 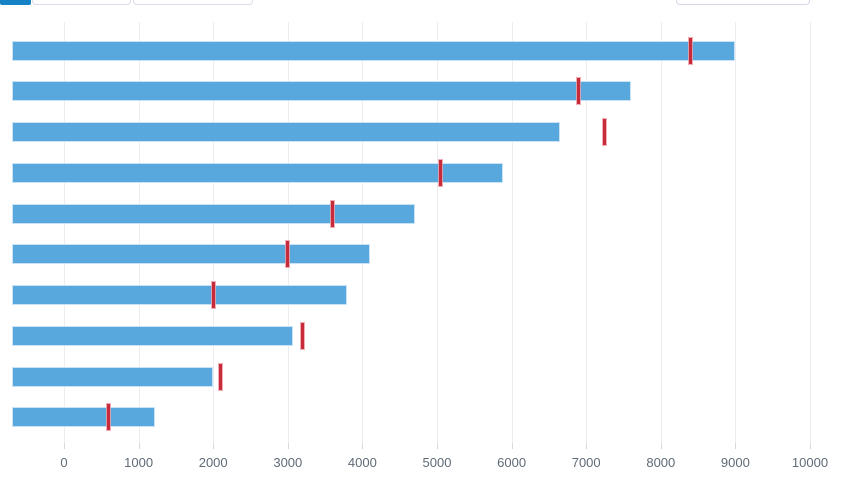 What do you see at coordinates (362, 462) in the screenshot?
I see `x-axis-tick-label: 4000` at bounding box center [362, 462].